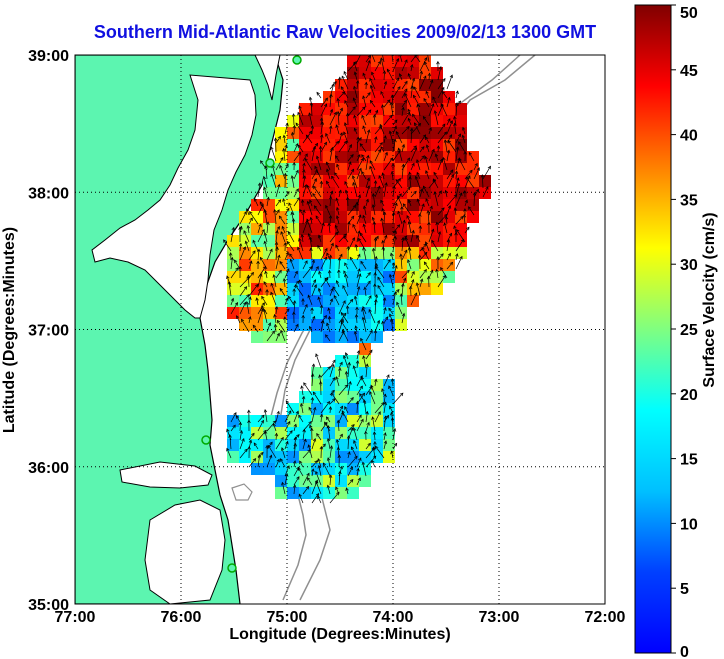 The height and width of the screenshot is (659, 724). Describe the element at coordinates (75, 617) in the screenshot. I see `x-tick-label: 77:00` at that location.